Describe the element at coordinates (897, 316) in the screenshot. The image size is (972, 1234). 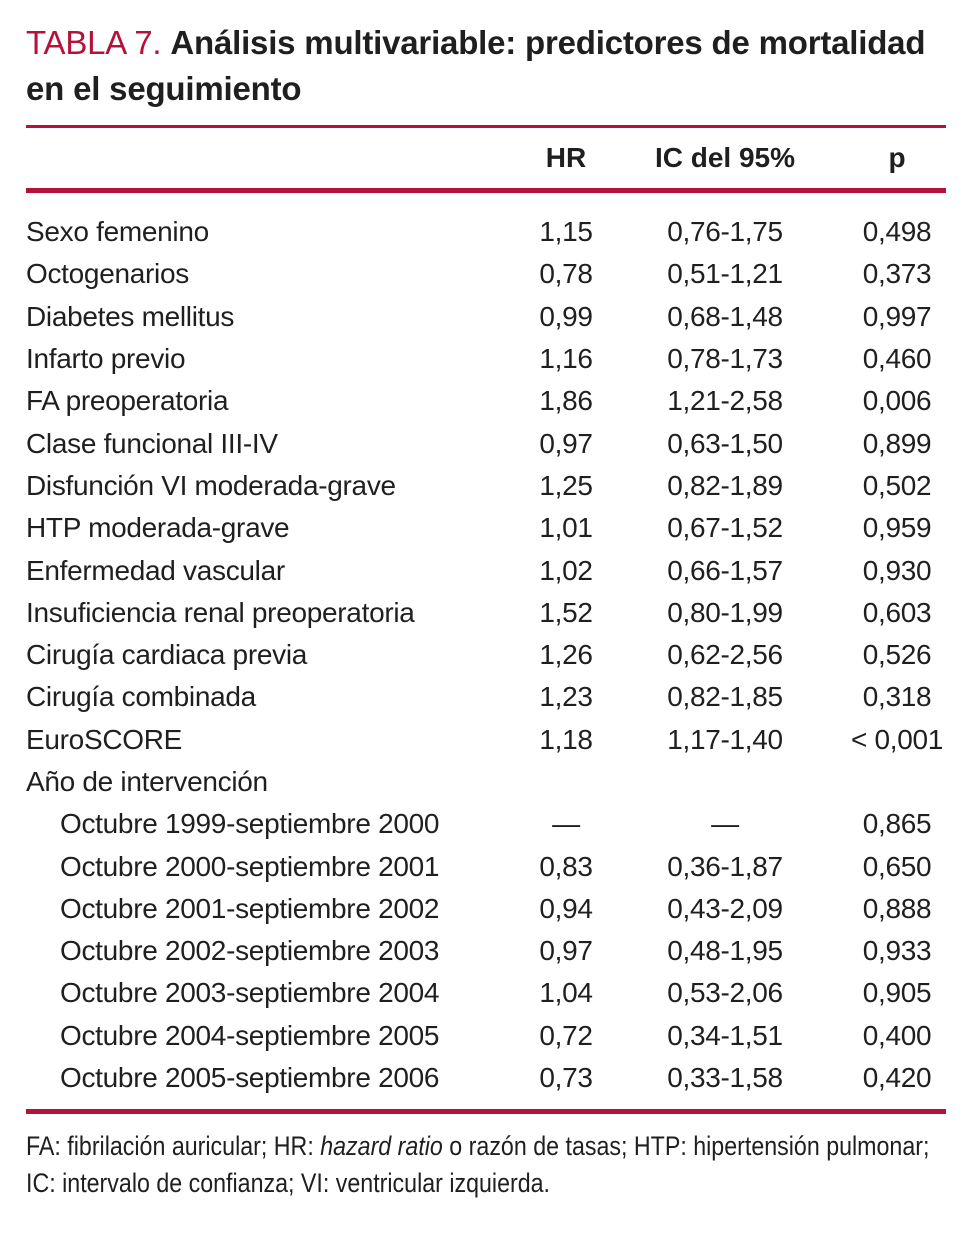
I see `row-p-value: 0,997` at that location.